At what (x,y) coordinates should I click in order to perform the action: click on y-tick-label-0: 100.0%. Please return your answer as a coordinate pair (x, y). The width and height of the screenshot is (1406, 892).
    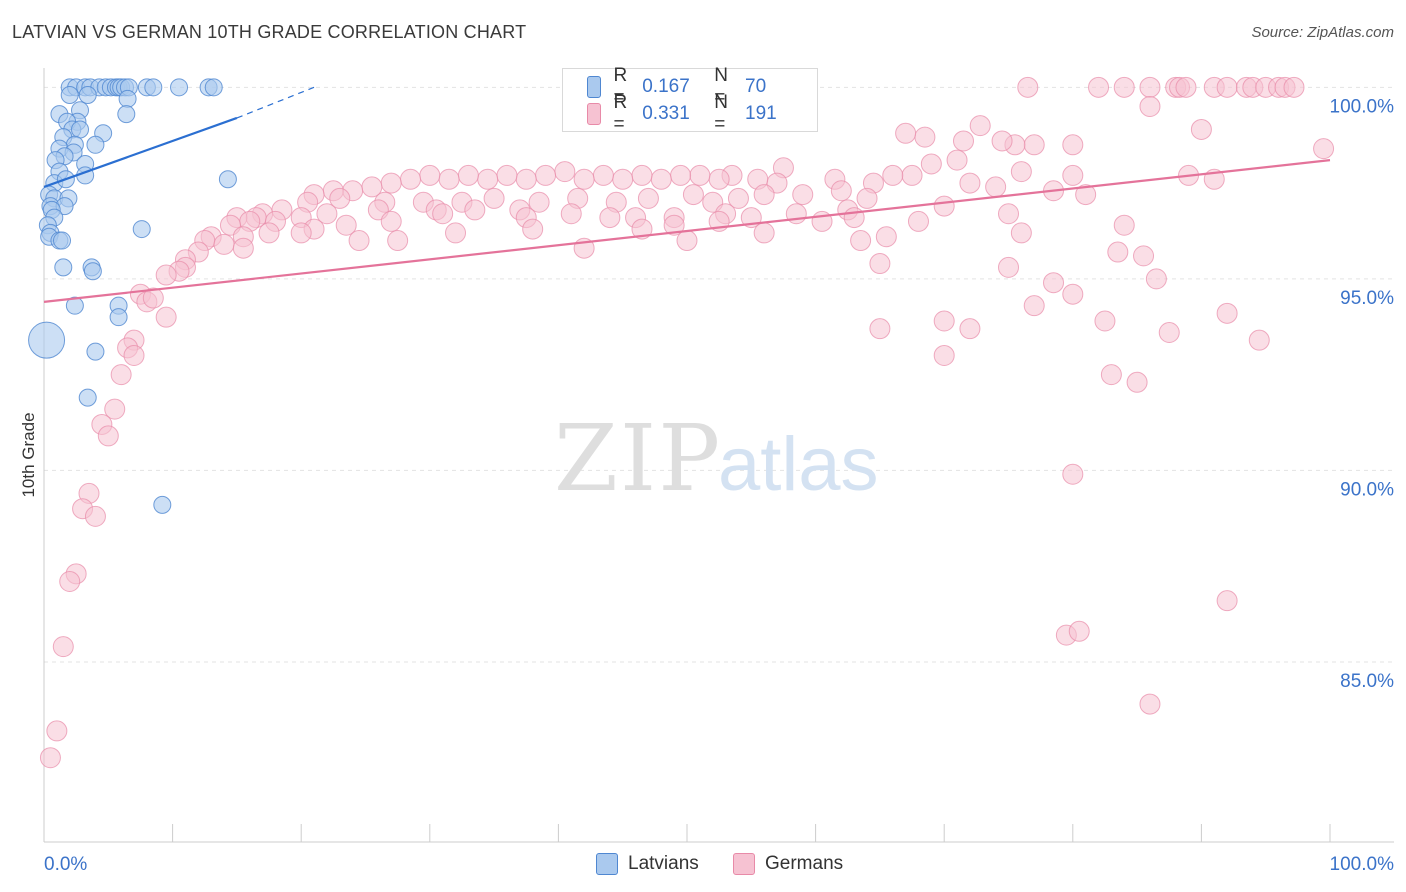
    Looking at the image, I should click on (1362, 106).